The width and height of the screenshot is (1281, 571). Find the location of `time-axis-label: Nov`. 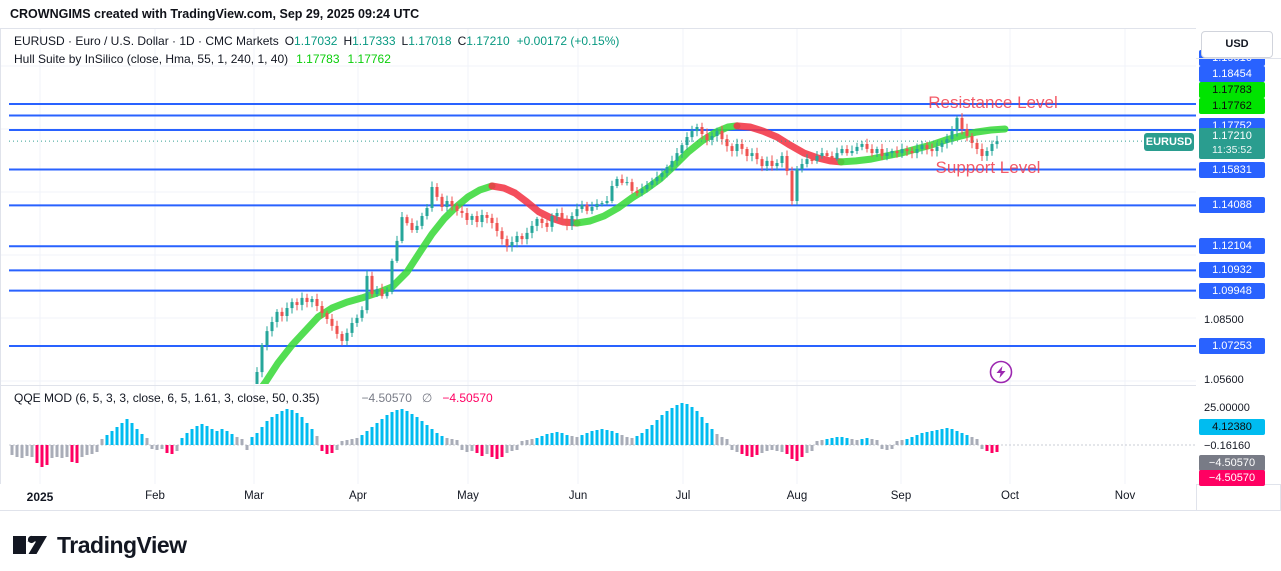

time-axis-label: Nov is located at coordinates (1125, 496).